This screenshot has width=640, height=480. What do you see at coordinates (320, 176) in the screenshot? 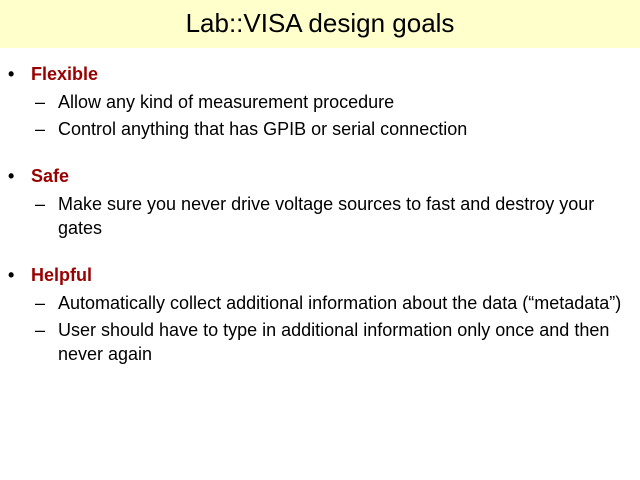
I see `goal-heading: • Safe` at bounding box center [320, 176].